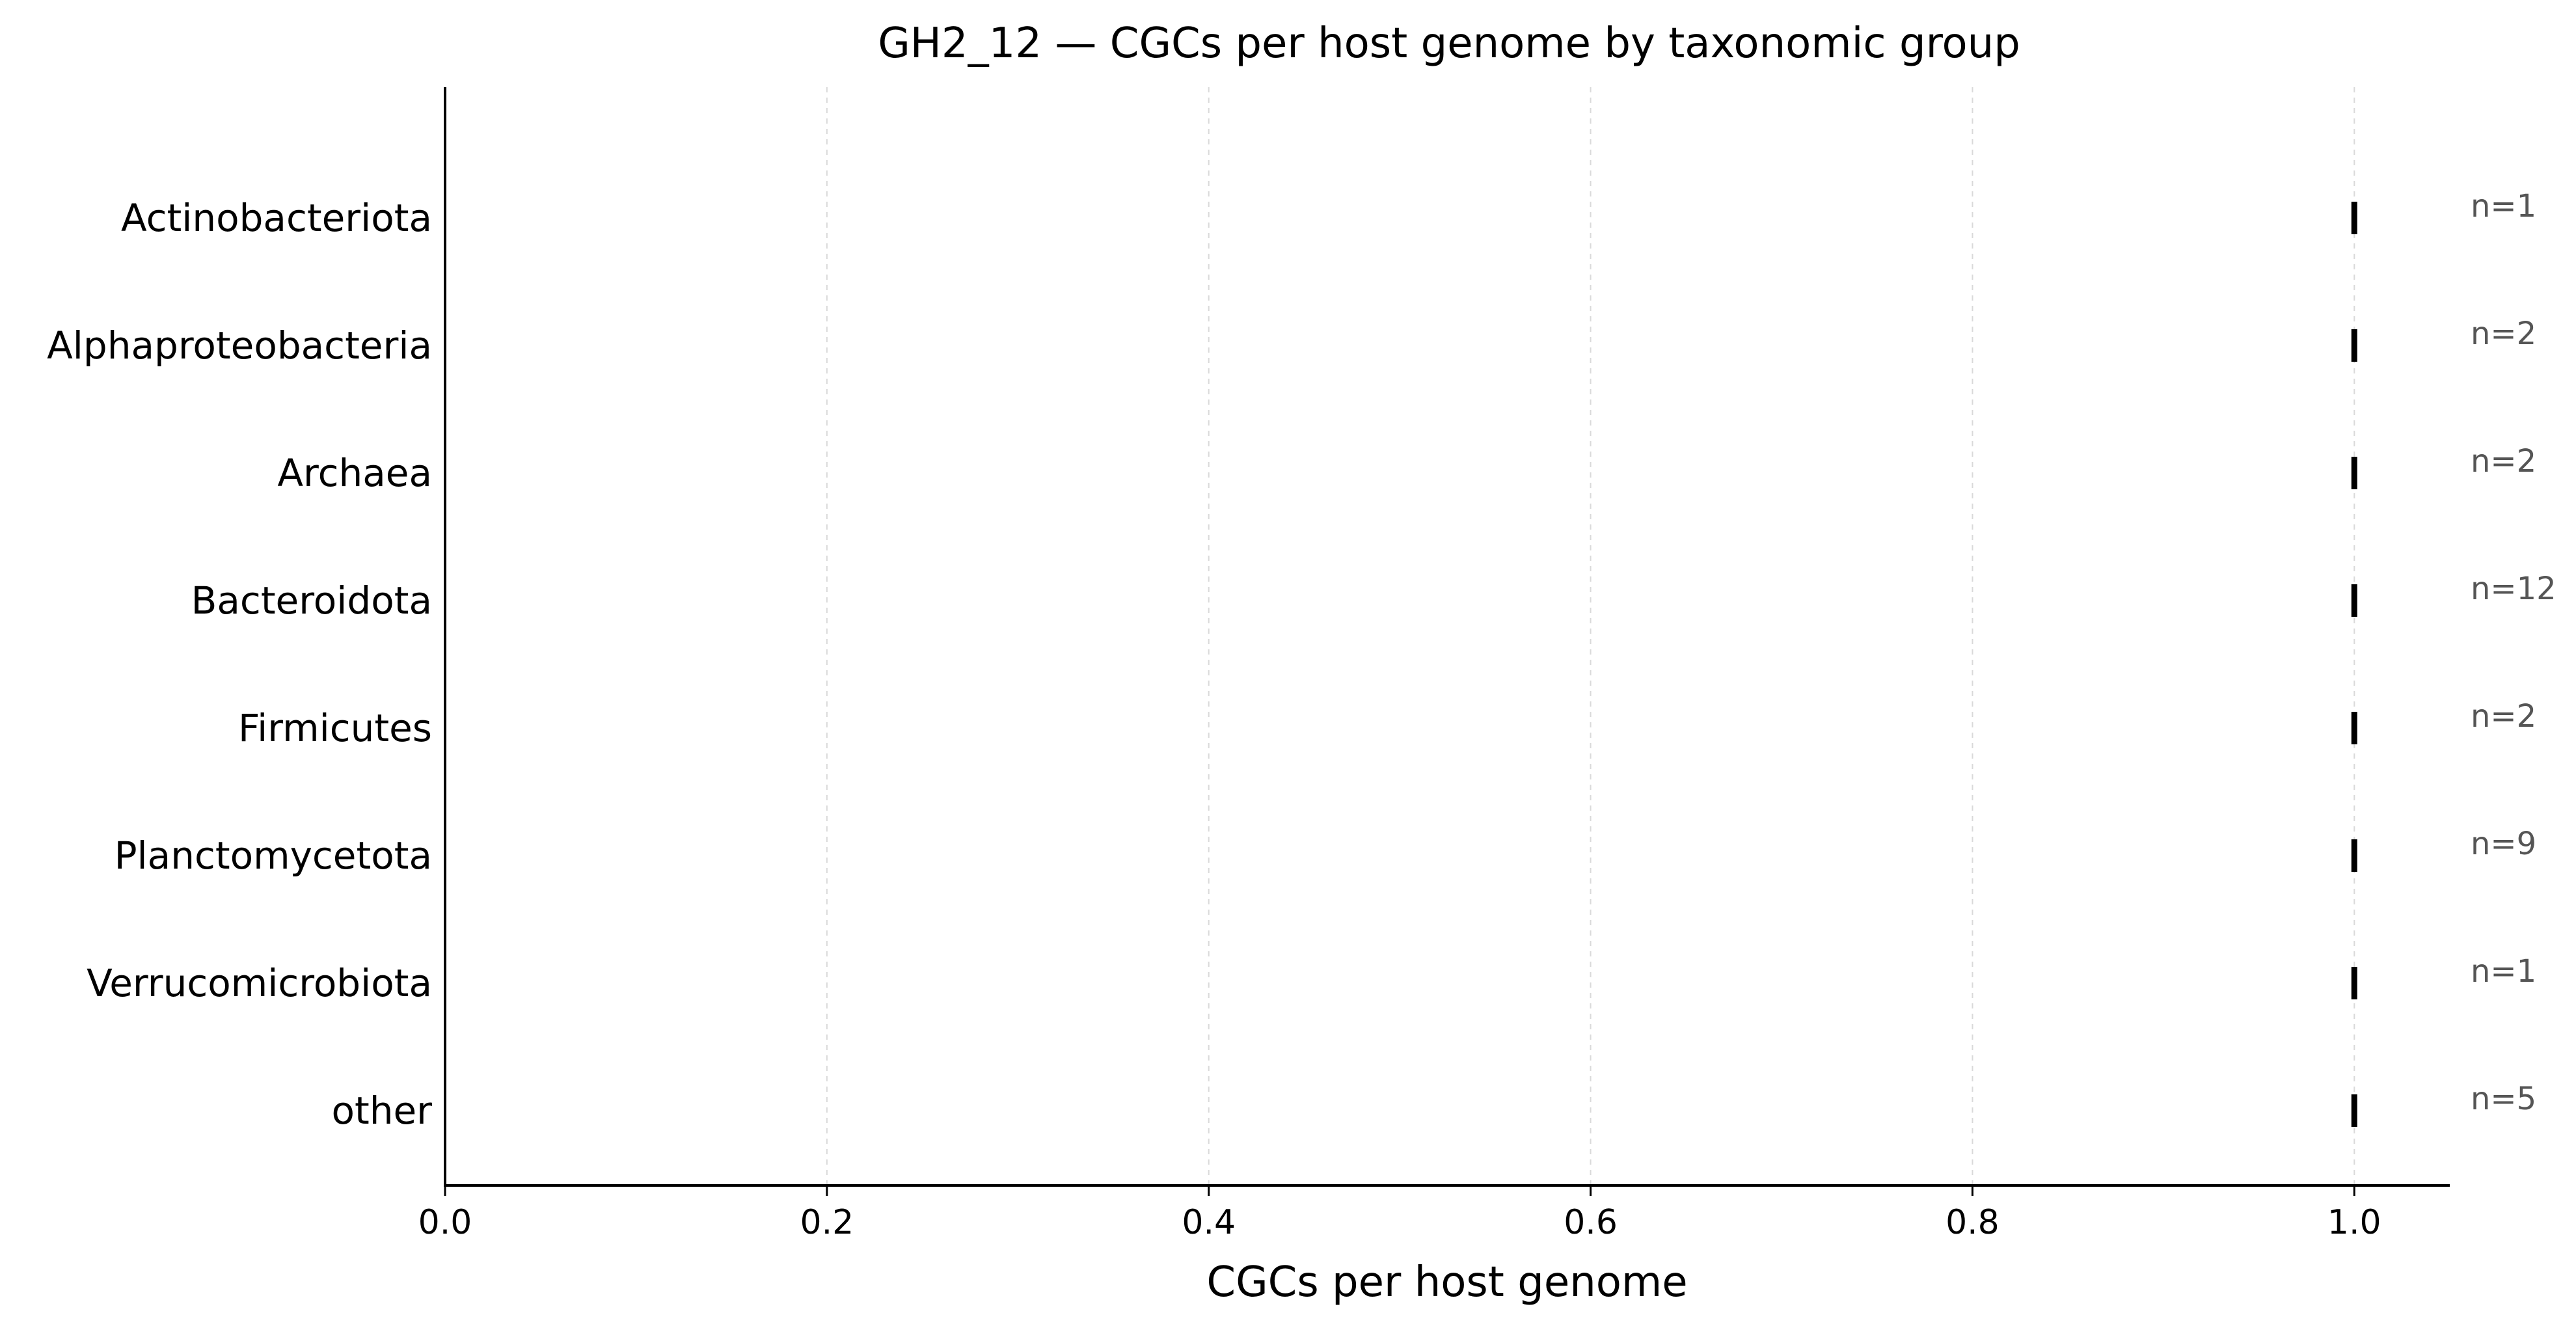 The height and width of the screenshot is (1326, 2576). What do you see at coordinates (2503, 844) in the screenshot?
I see `count-label: n=9` at bounding box center [2503, 844].